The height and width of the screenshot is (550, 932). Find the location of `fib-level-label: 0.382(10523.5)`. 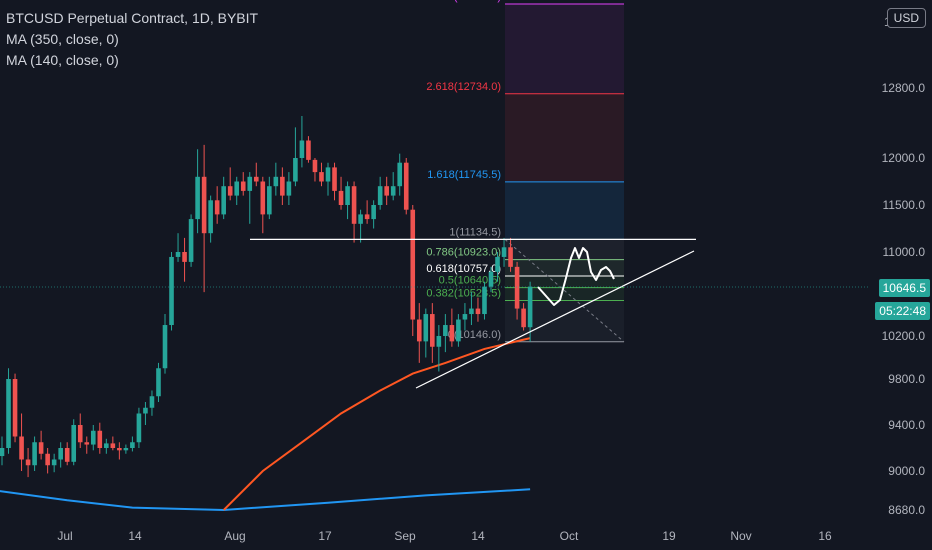

fib-level-label: 0.382(10523.5) is located at coordinates (463, 293).